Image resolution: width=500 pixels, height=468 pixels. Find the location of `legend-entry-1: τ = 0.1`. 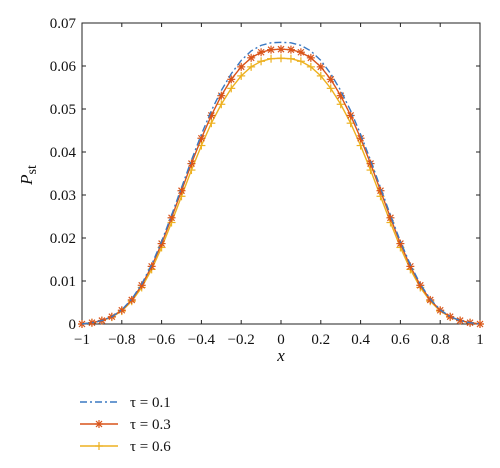

legend-entry-1: τ = 0.1 is located at coordinates (125, 403).